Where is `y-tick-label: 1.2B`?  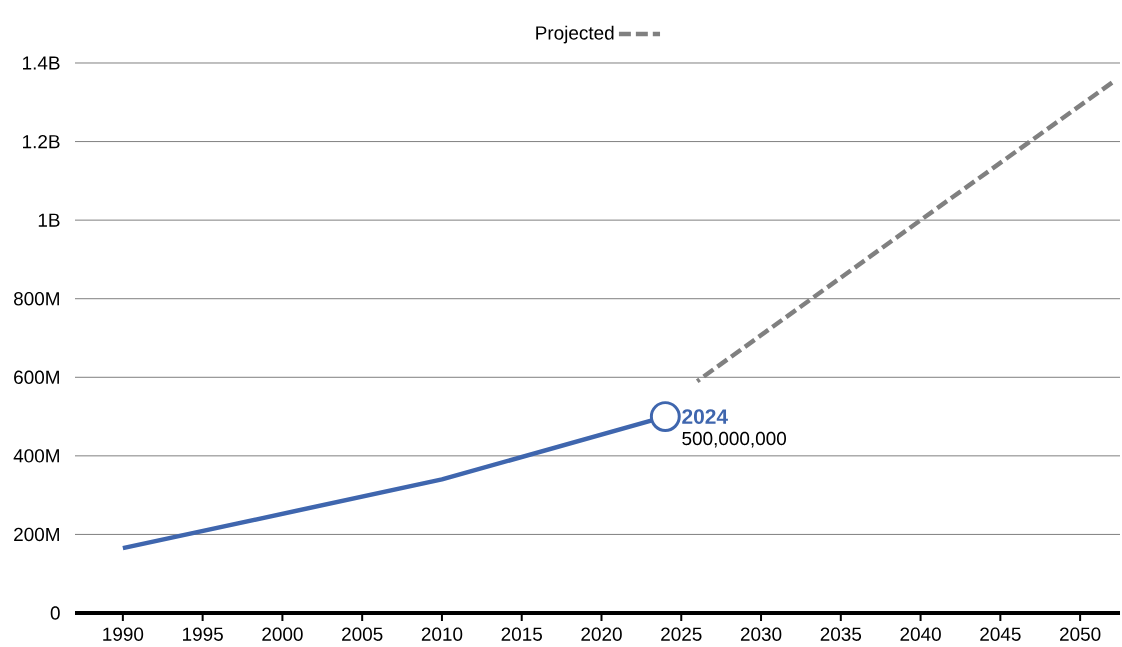
y-tick-label: 1.2B is located at coordinates (41, 141).